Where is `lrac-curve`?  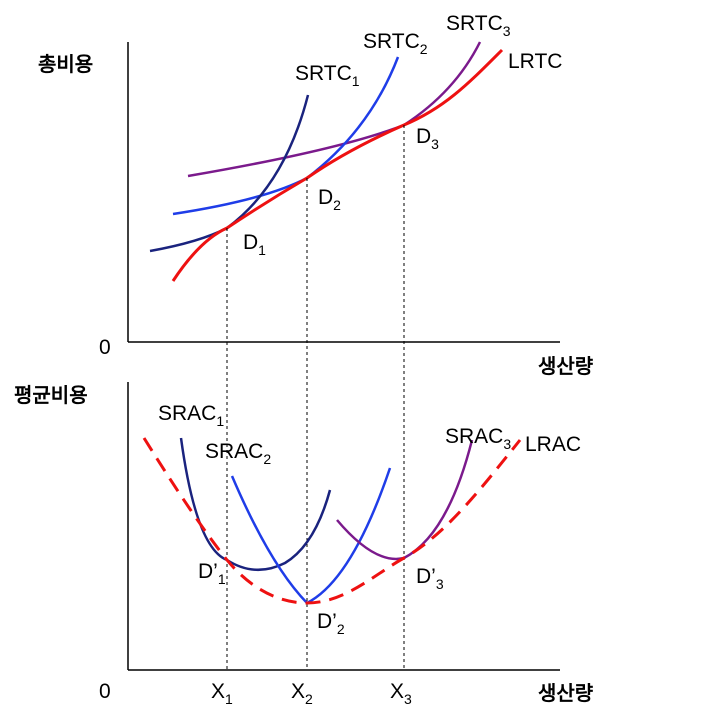
lrac-curve is located at coordinates (332, 521).